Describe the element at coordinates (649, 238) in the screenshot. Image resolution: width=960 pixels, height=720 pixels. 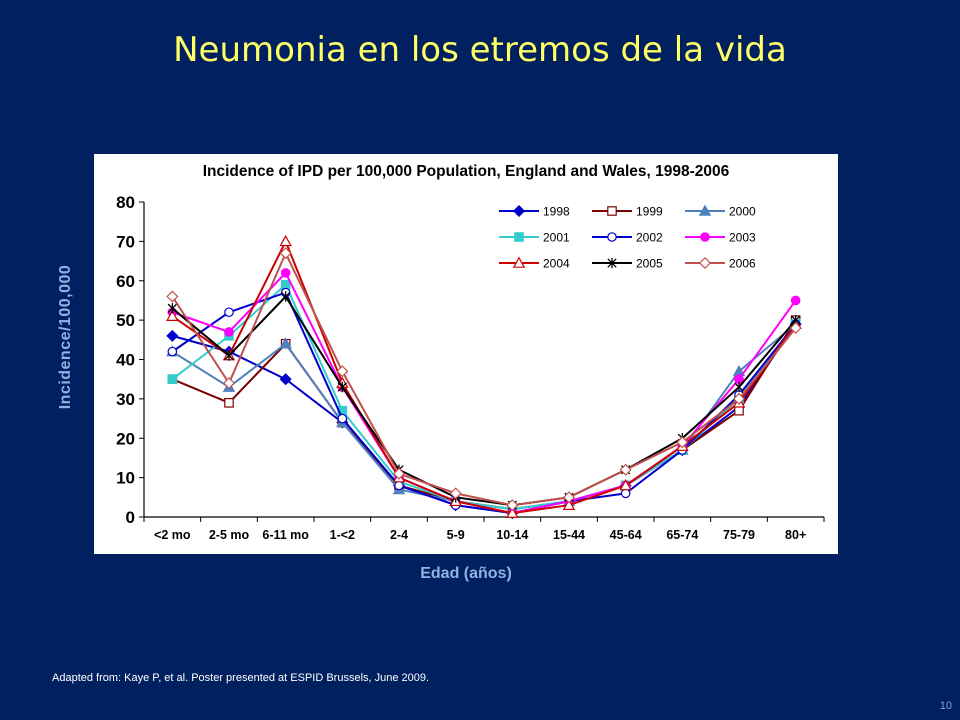
I see `legend-label: 2002` at that location.